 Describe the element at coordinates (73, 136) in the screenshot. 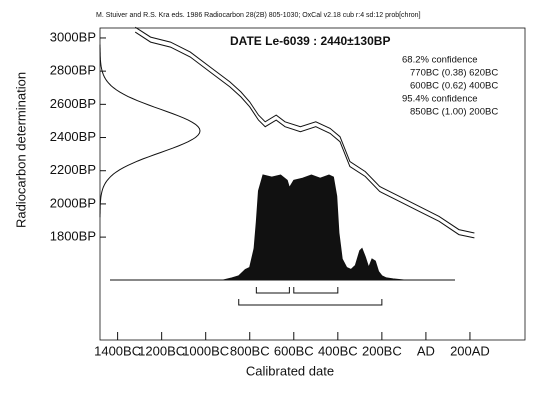

I see `y-tick-label: 2400BP` at that location.